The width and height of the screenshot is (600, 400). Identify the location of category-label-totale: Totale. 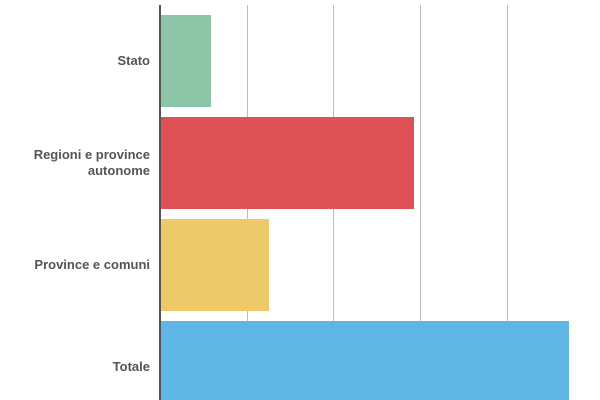
(131, 366).